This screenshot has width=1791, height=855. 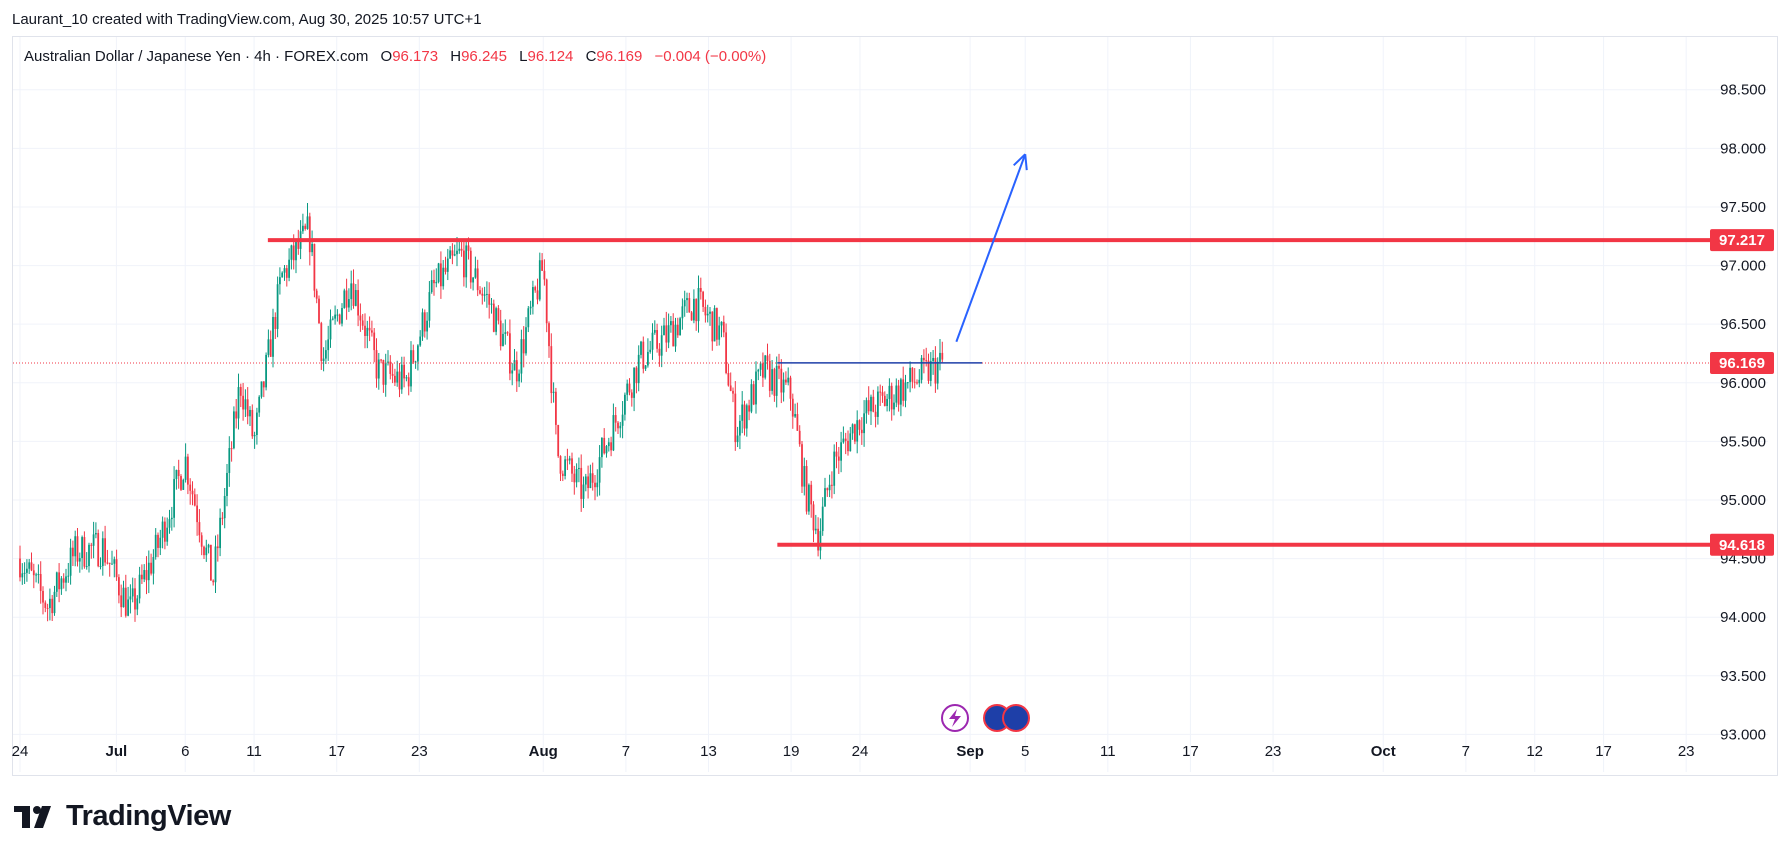 What do you see at coordinates (985, 718) in the screenshot?
I see `event-markers` at bounding box center [985, 718].